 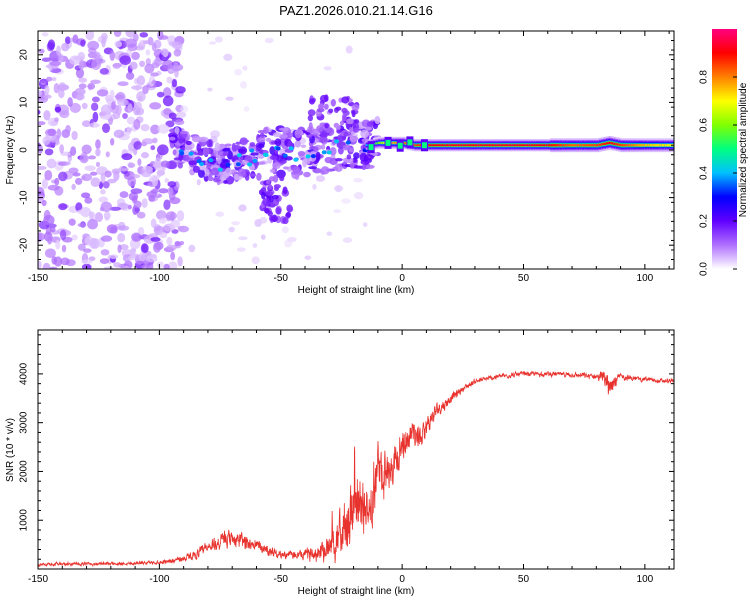 I want to click on snr-x-label: Height of straight line (km), so click(x=356, y=591).